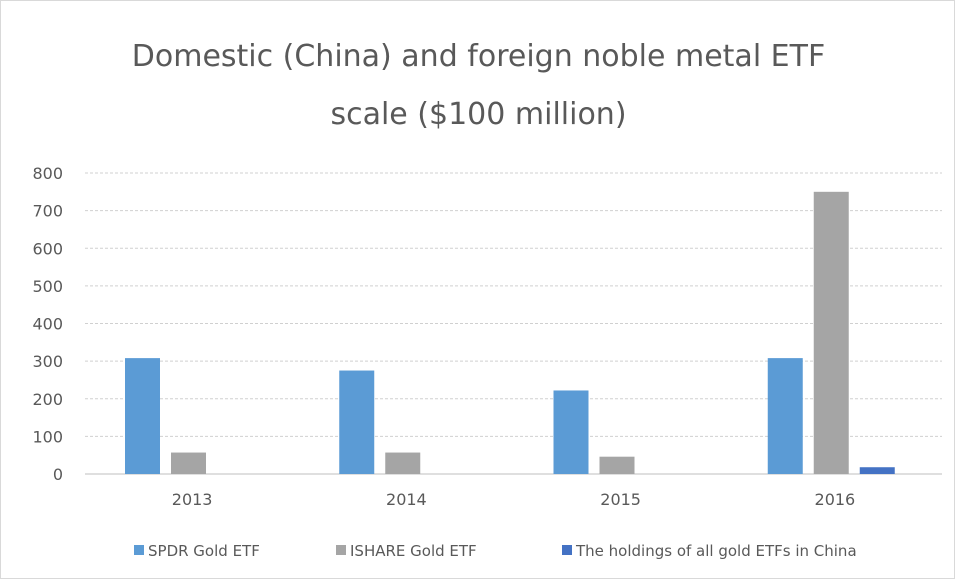 This screenshot has width=957, height=581. What do you see at coordinates (513, 499) in the screenshot?
I see `x-axis-ticks: 2013 2014 2015 2016` at bounding box center [513, 499].